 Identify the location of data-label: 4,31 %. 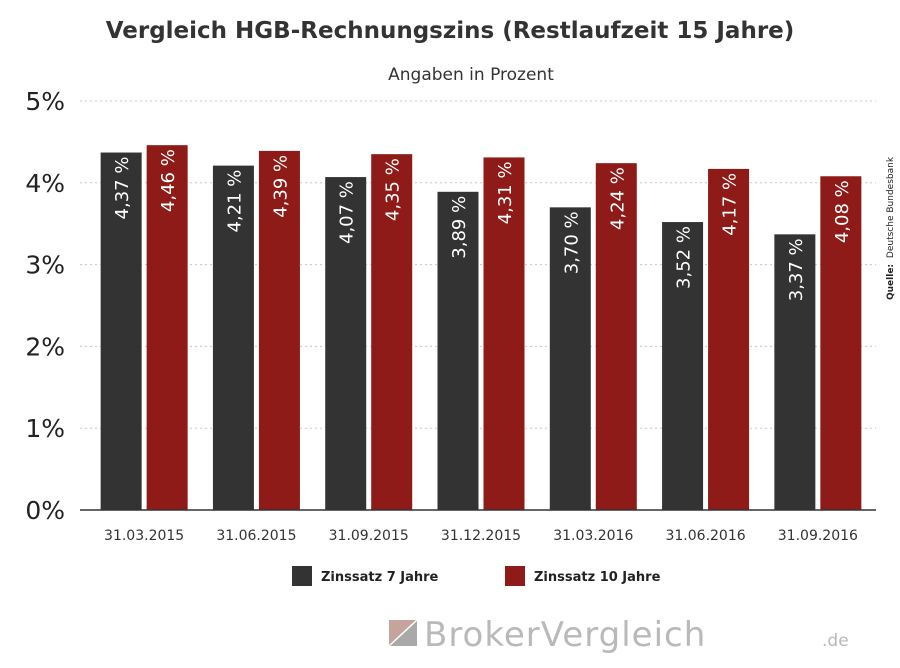
(505, 192).